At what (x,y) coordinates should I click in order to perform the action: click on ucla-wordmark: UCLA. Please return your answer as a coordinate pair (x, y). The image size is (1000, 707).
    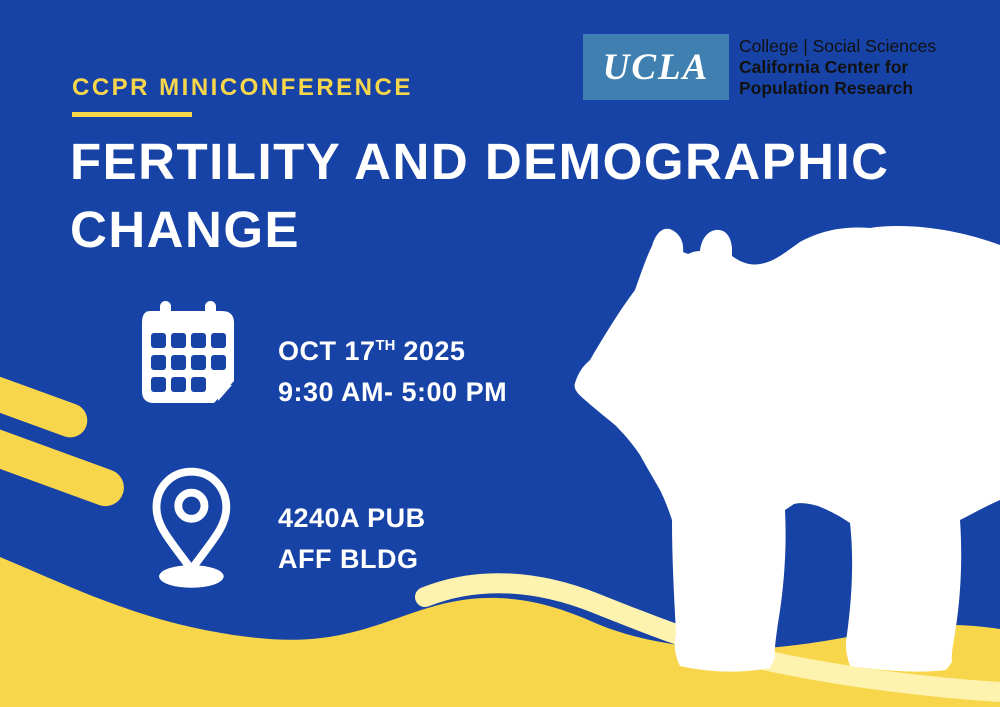
    Looking at the image, I should click on (656, 67).